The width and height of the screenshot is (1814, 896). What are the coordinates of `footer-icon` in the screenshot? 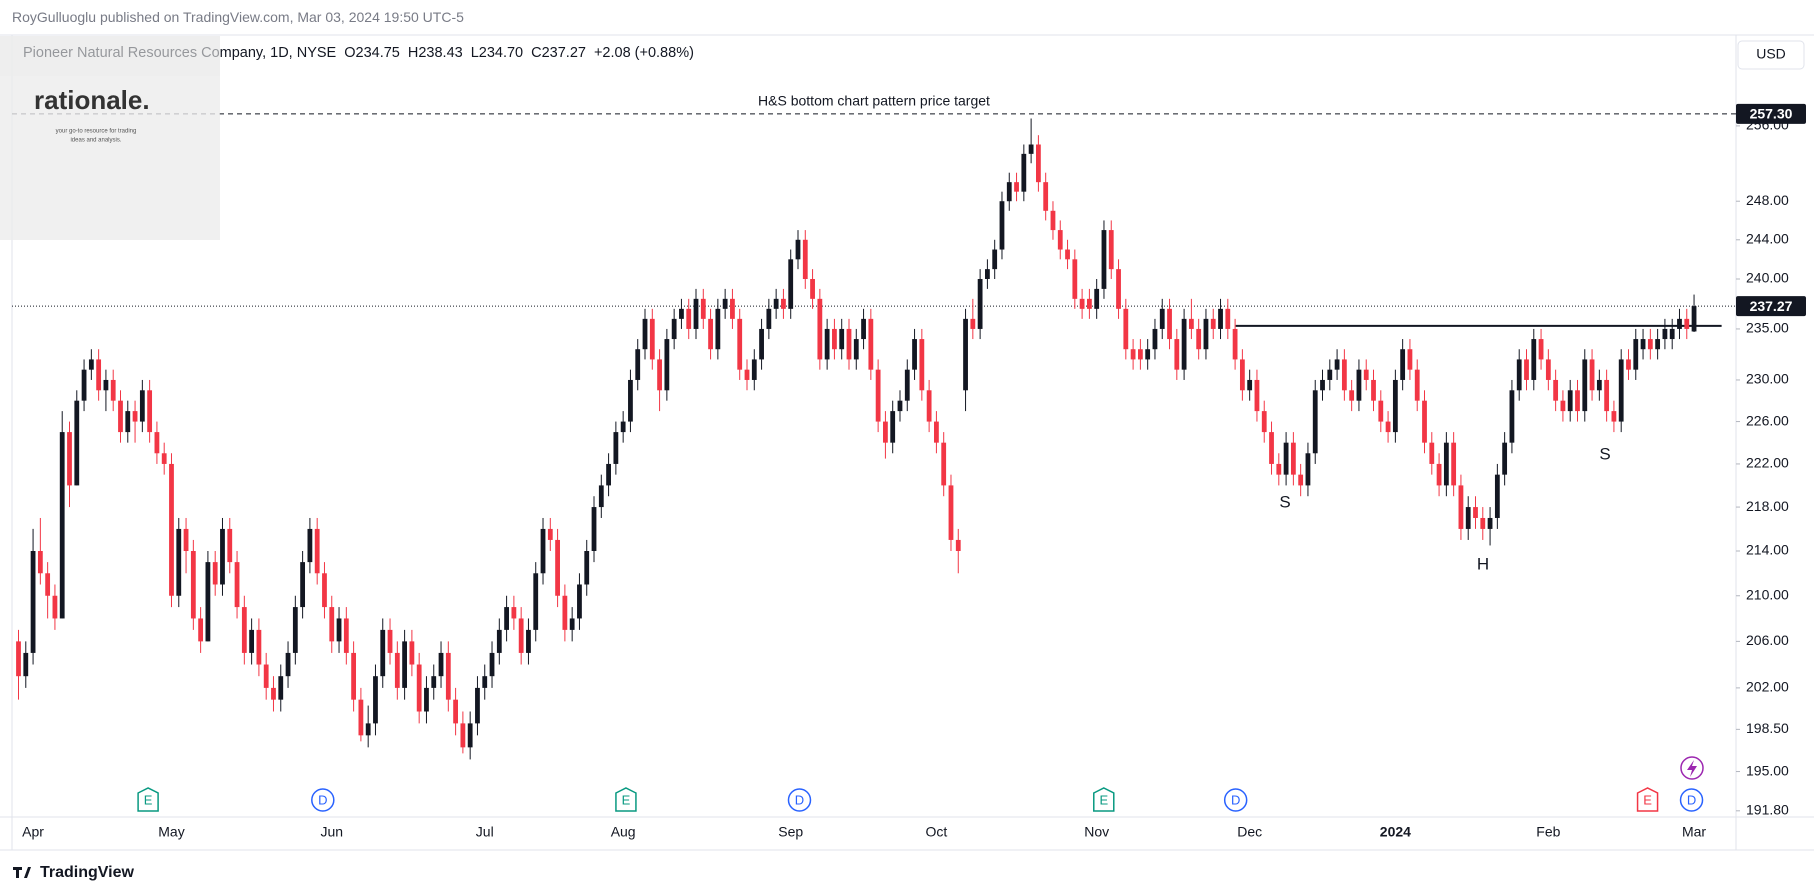 It's located at (22, 872).